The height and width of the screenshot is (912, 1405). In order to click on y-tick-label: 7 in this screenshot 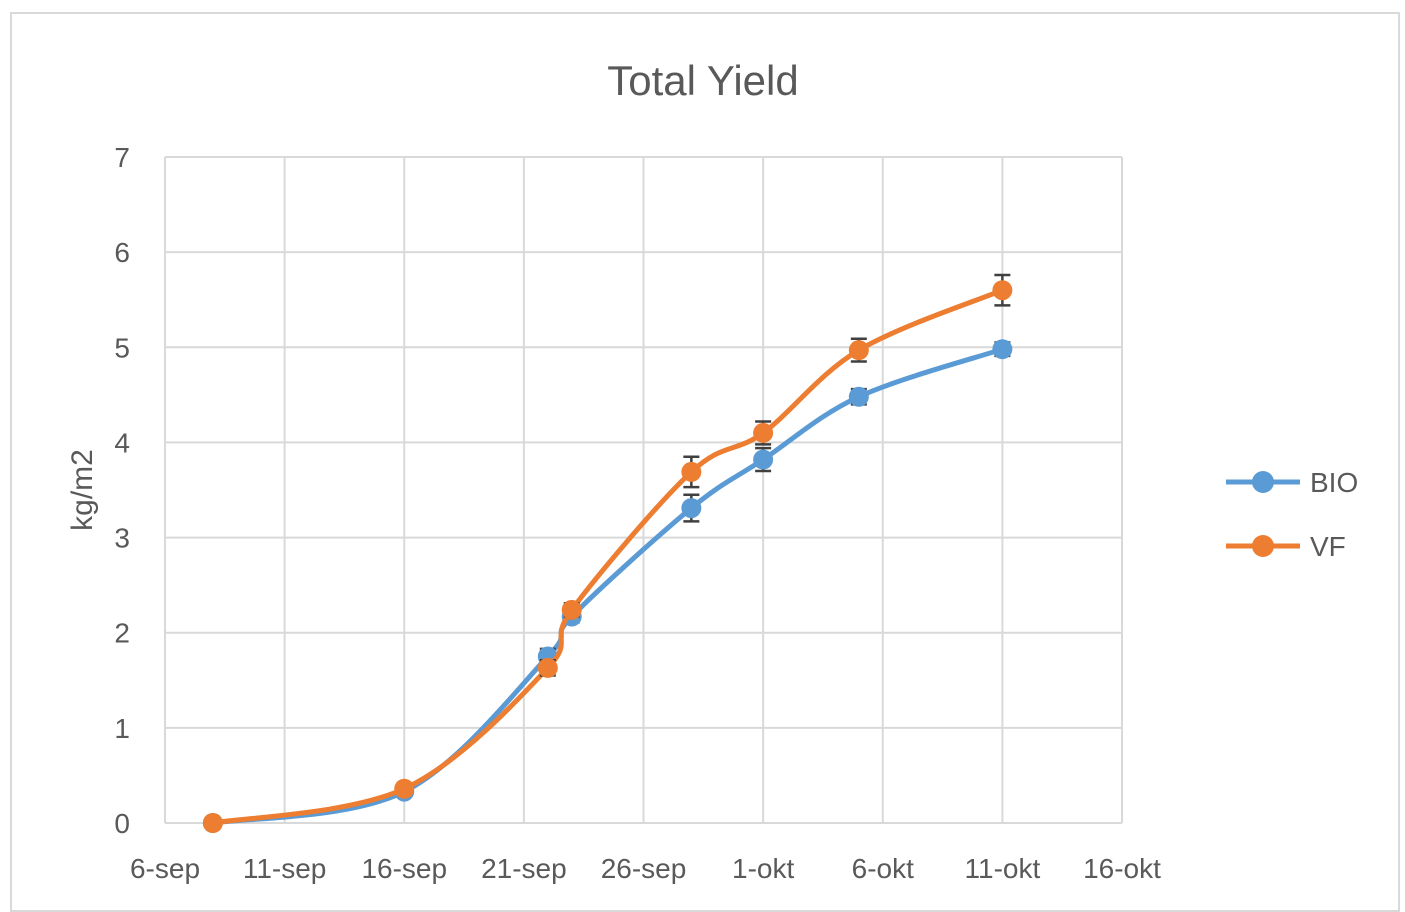, I will do `click(122, 157)`.